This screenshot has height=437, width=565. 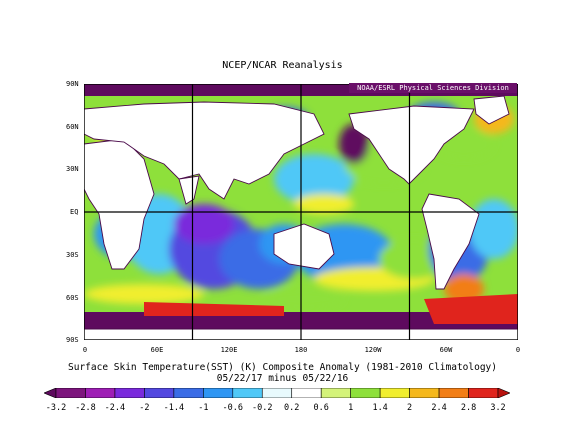 What do you see at coordinates (498, 408) in the screenshot?
I see `colorbar-label: 3.2` at bounding box center [498, 408].